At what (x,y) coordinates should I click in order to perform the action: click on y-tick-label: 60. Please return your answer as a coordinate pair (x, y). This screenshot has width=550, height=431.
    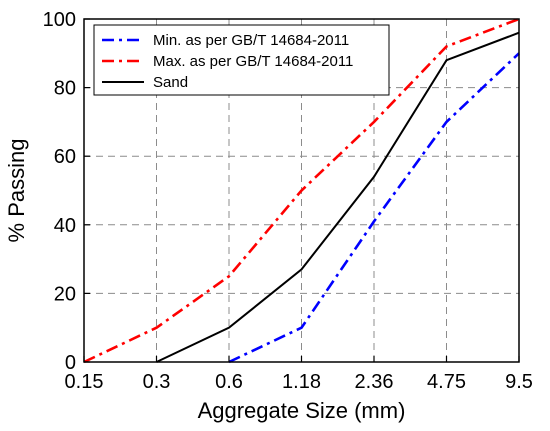
    Looking at the image, I should click on (65, 157).